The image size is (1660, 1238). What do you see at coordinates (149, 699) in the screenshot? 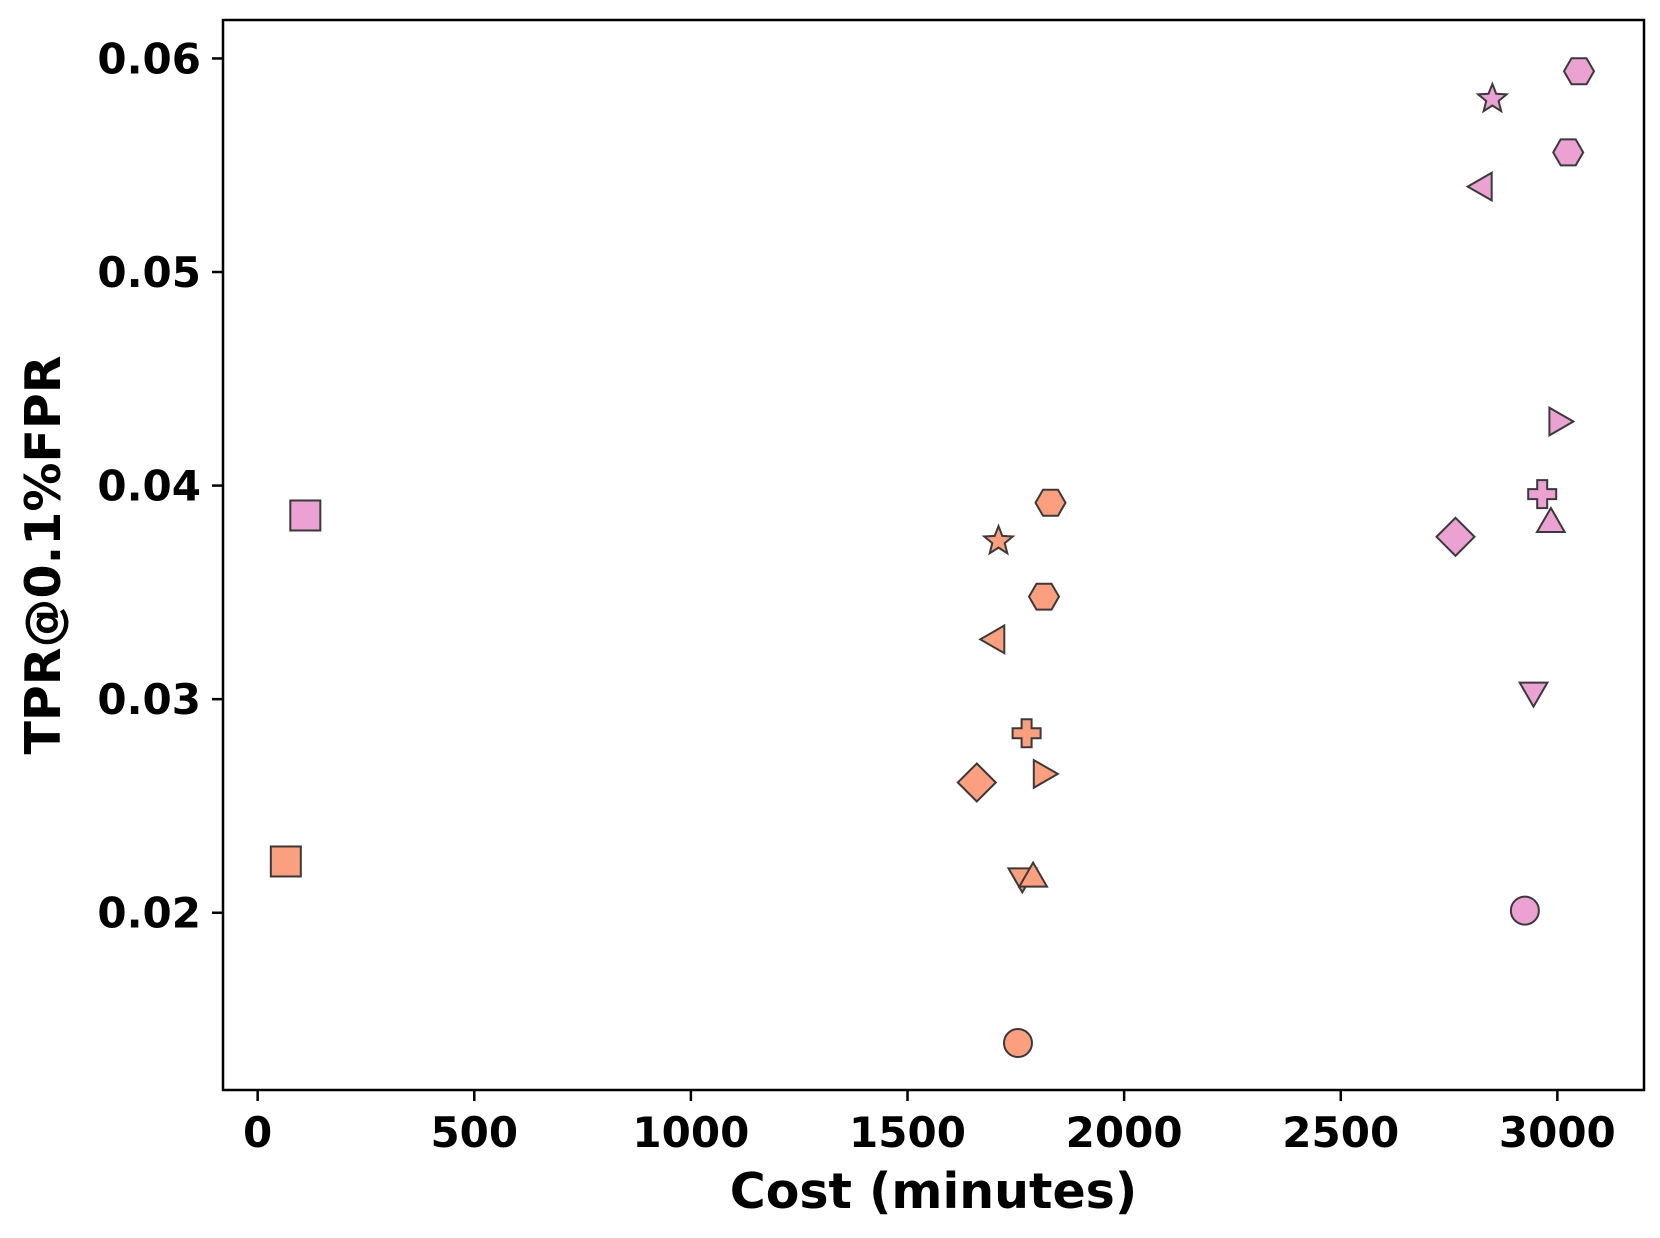
I see `y-tick-label: 0.03` at bounding box center [149, 699].